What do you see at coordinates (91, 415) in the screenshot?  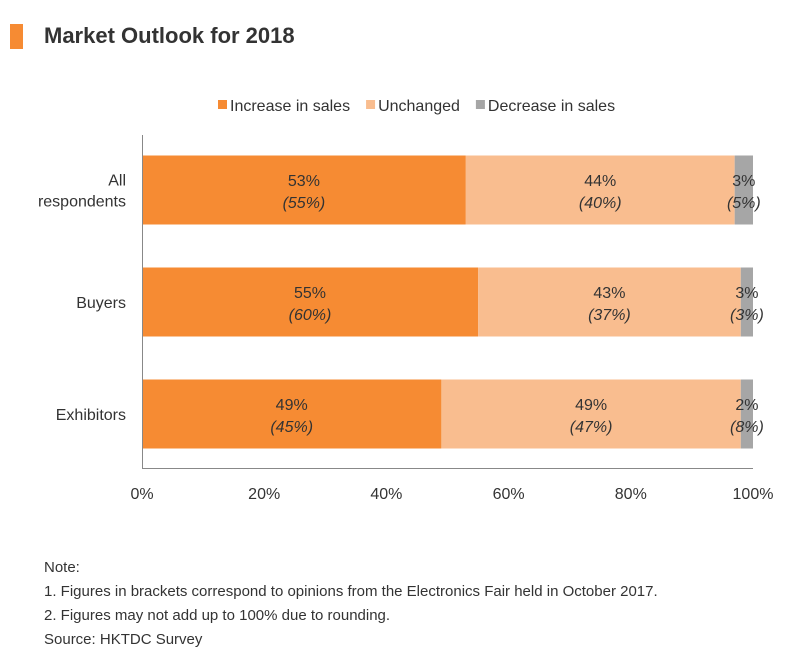 I see `category-label-2: Exhibitors` at bounding box center [91, 415].